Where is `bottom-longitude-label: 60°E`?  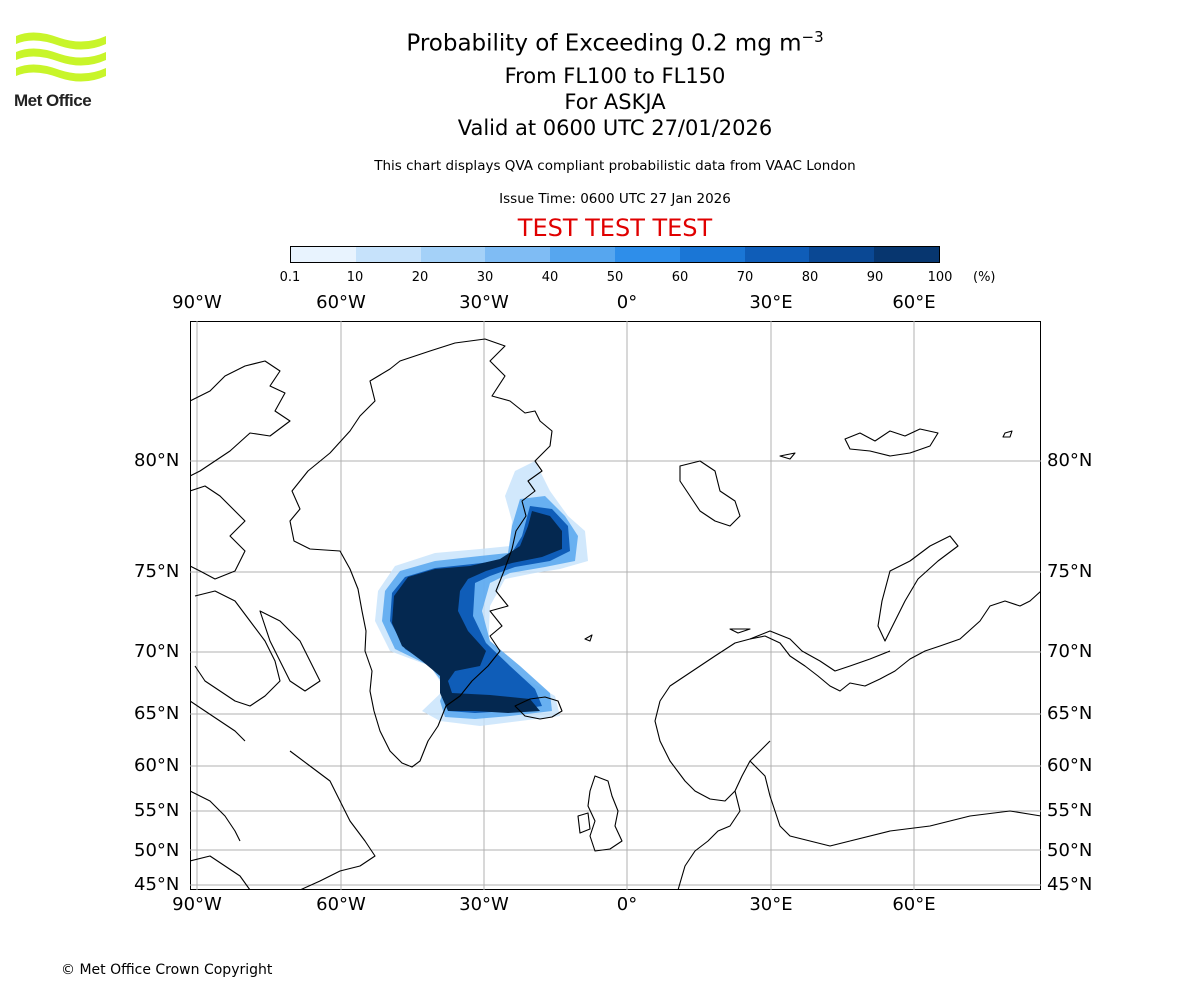
bottom-longitude-label: 60°E is located at coordinates (914, 904).